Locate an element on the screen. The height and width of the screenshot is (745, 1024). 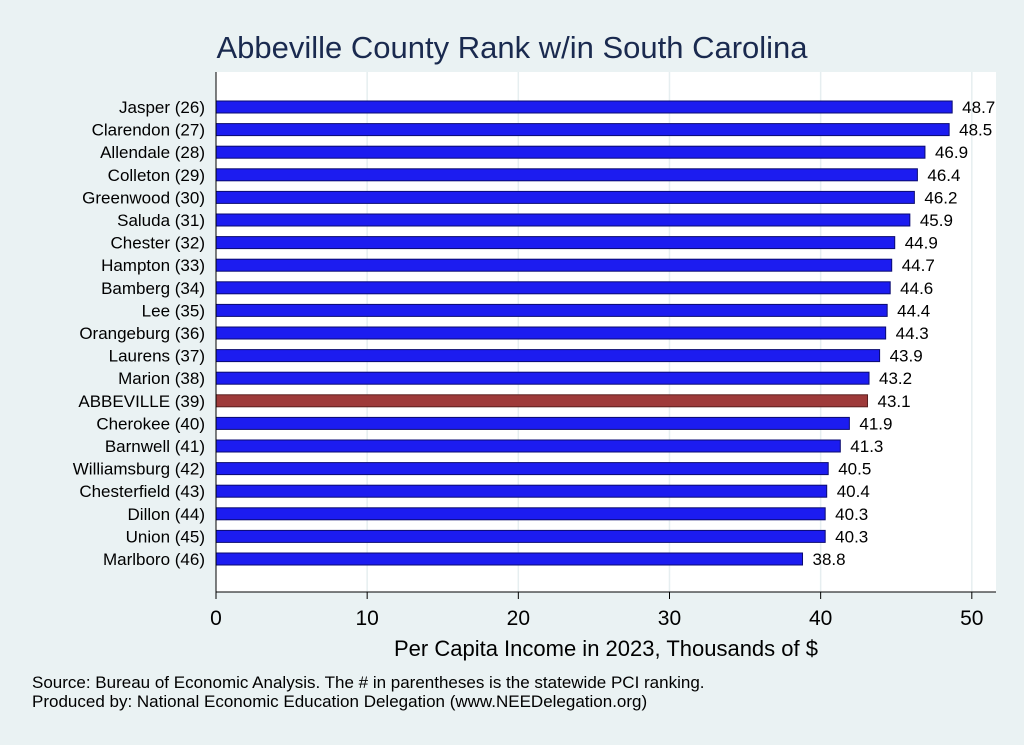
category-label: Laurens (37) is located at coordinates (157, 356).